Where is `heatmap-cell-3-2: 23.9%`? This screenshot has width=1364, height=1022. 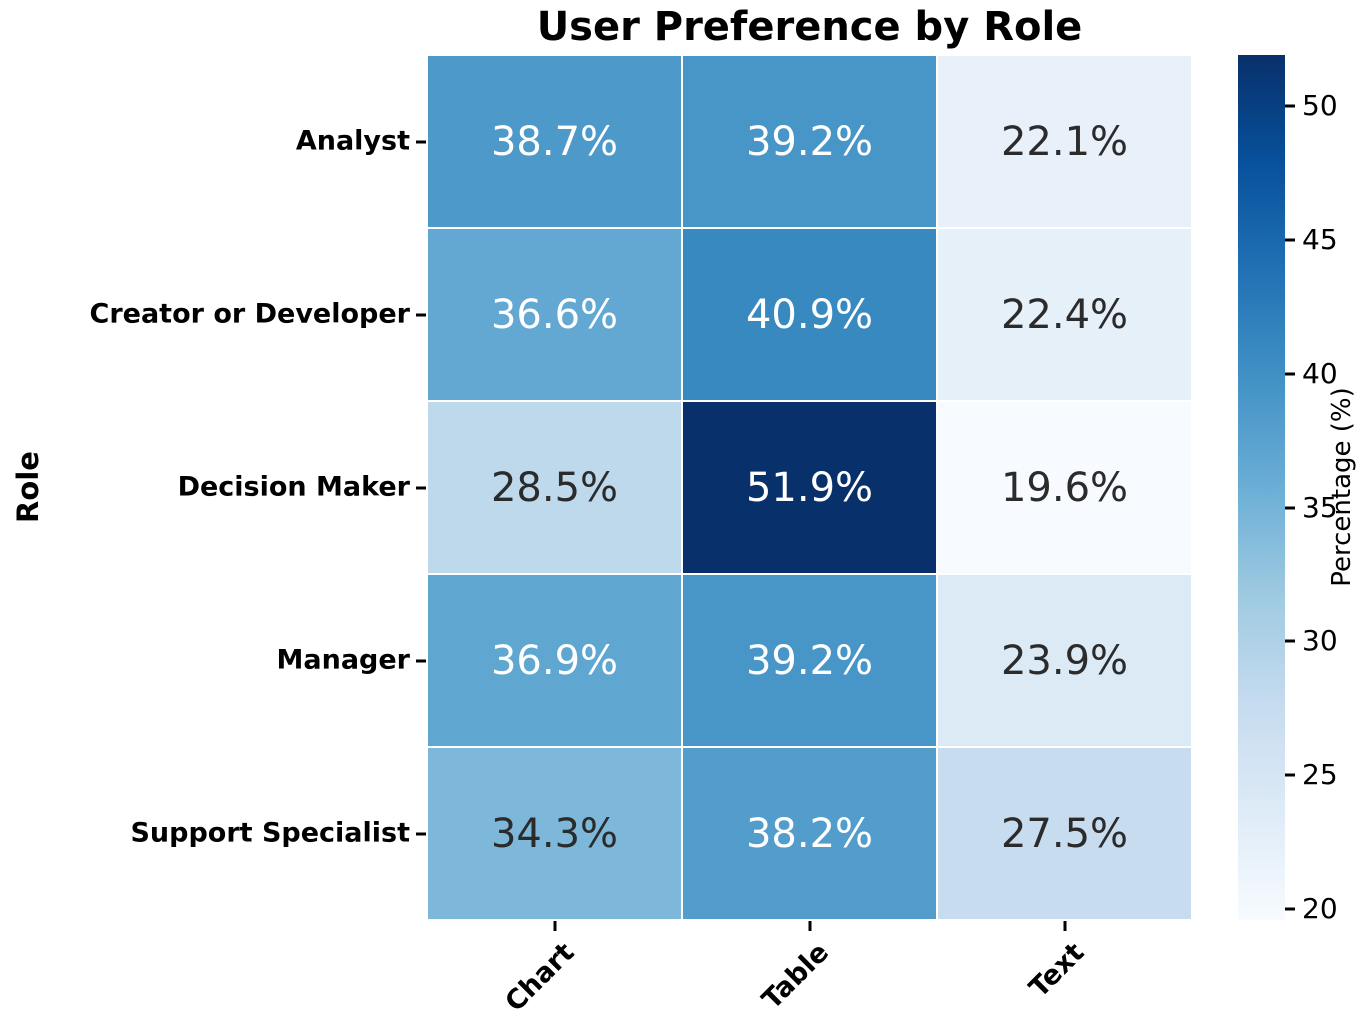 heatmap-cell-3-2: 23.9% is located at coordinates (1064, 660).